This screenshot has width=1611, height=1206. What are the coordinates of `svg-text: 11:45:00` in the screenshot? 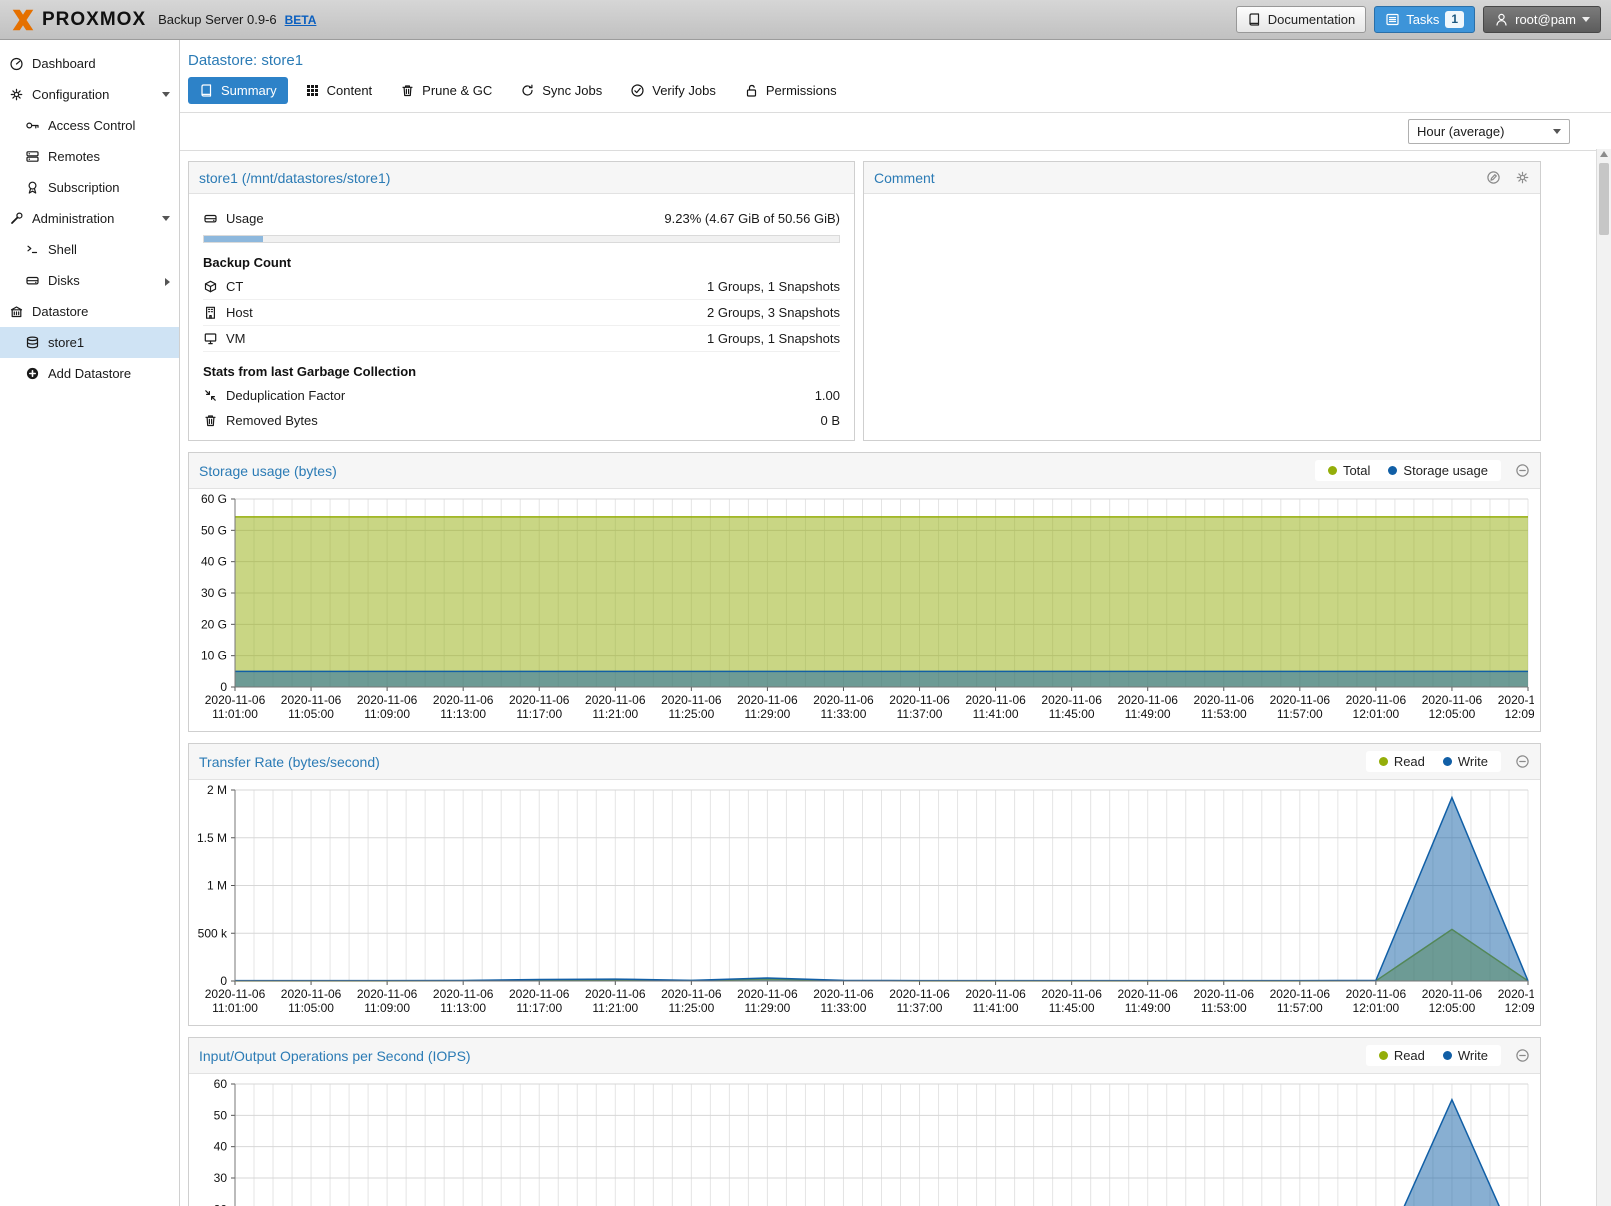 It's located at (1072, 1008).